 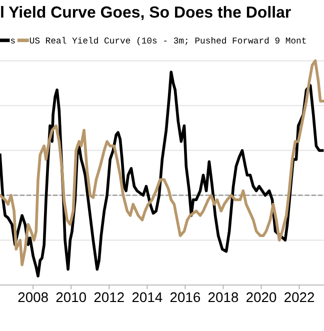 I want to click on x-tick-label: 2012, so click(x=109, y=297).